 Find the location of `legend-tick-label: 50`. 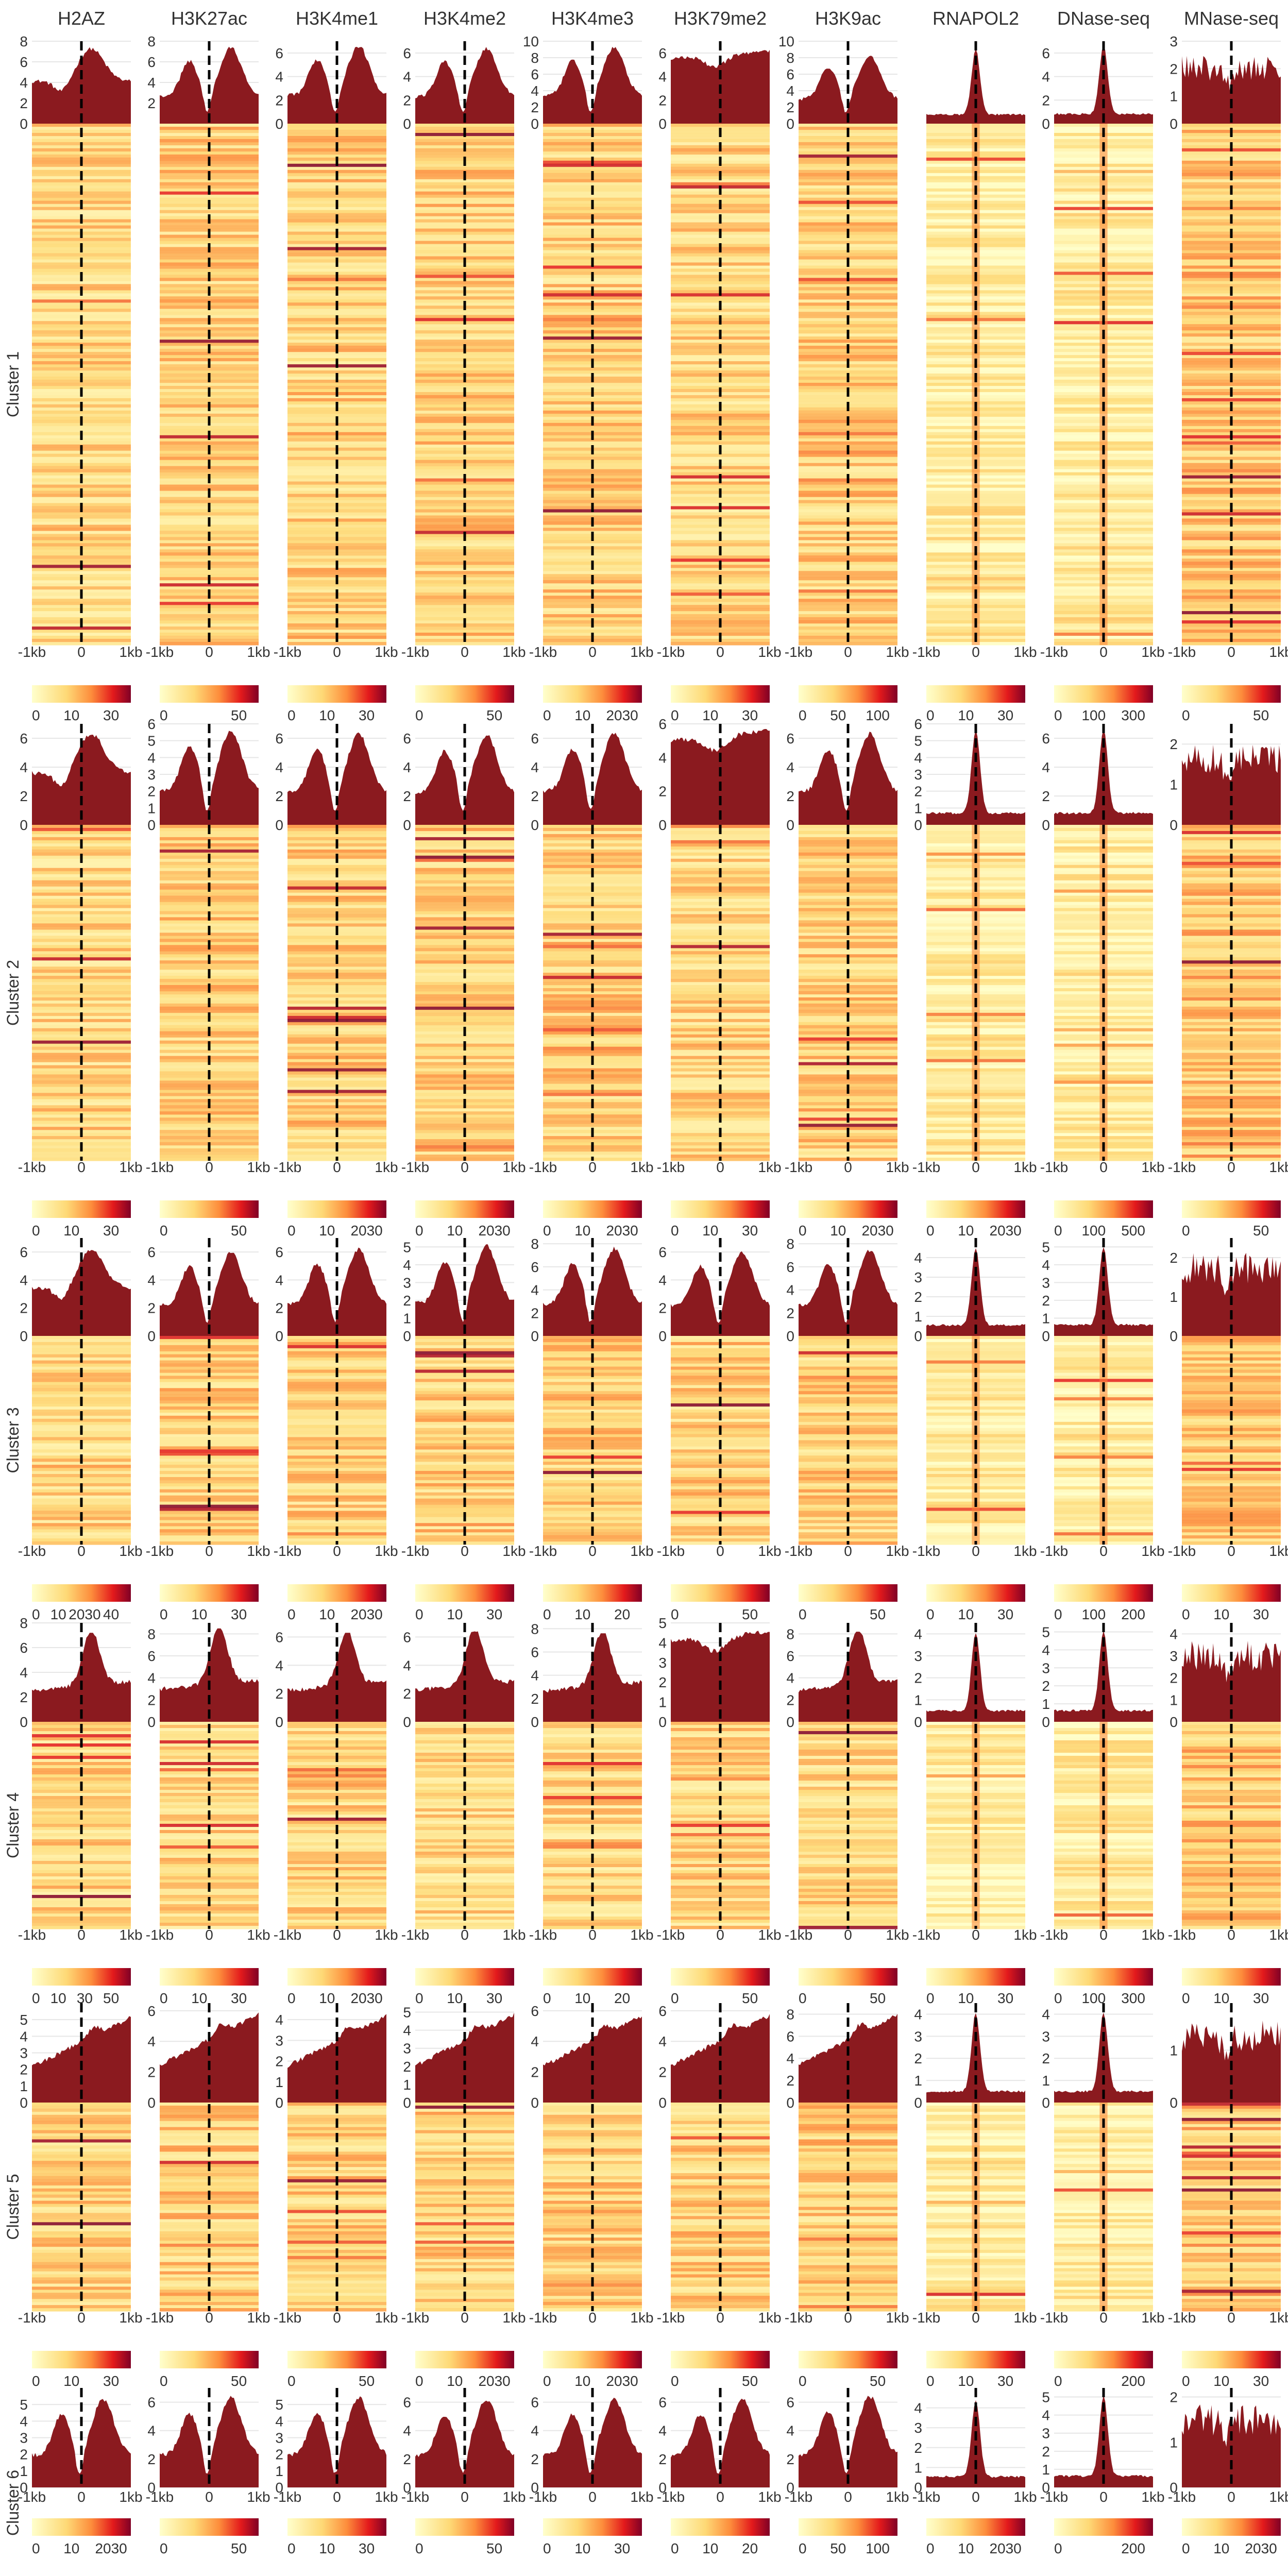

legend-tick-label: 50 is located at coordinates (494, 715).